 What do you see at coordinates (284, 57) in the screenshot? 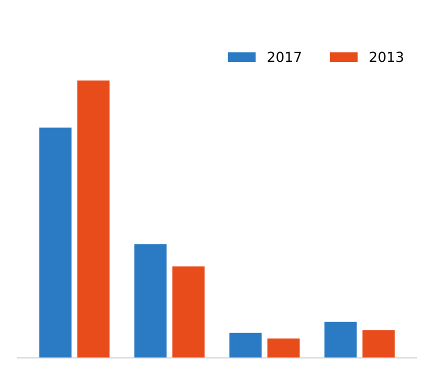
I see `legend-label: 2017` at bounding box center [284, 57].